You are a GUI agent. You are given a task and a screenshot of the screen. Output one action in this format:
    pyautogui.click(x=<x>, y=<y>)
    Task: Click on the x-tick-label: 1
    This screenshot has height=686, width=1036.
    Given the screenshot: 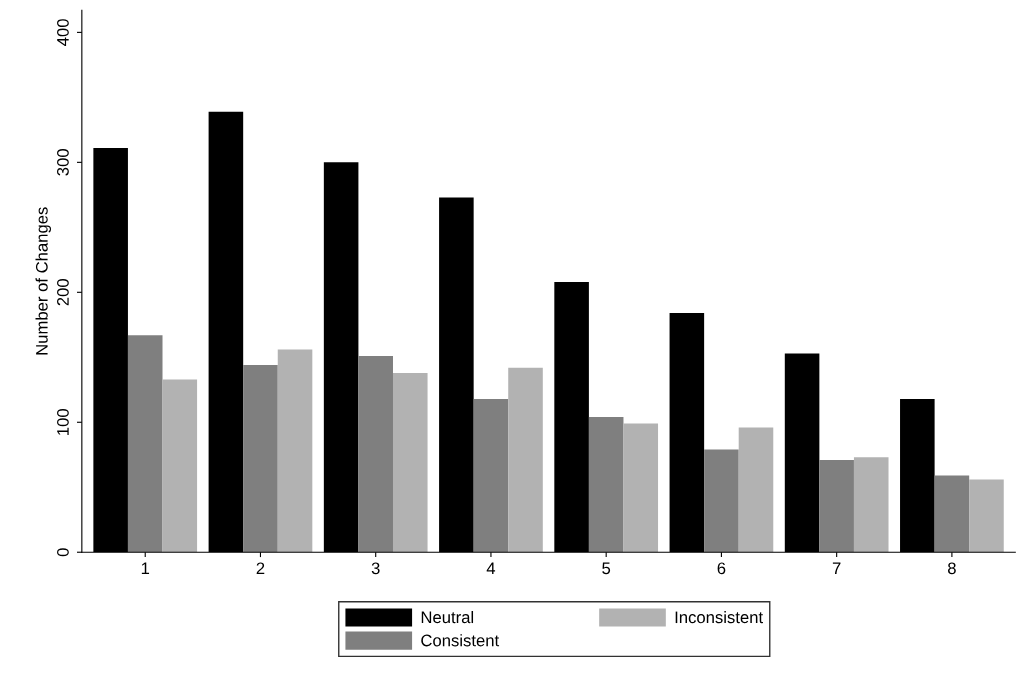 What is the action you would take?
    pyautogui.click(x=145, y=568)
    